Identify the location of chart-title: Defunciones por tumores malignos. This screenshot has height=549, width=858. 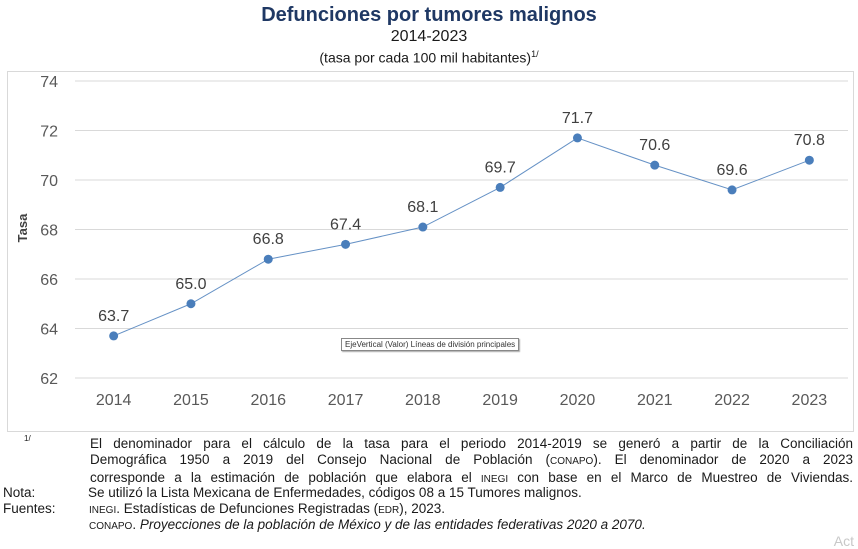
(429, 15).